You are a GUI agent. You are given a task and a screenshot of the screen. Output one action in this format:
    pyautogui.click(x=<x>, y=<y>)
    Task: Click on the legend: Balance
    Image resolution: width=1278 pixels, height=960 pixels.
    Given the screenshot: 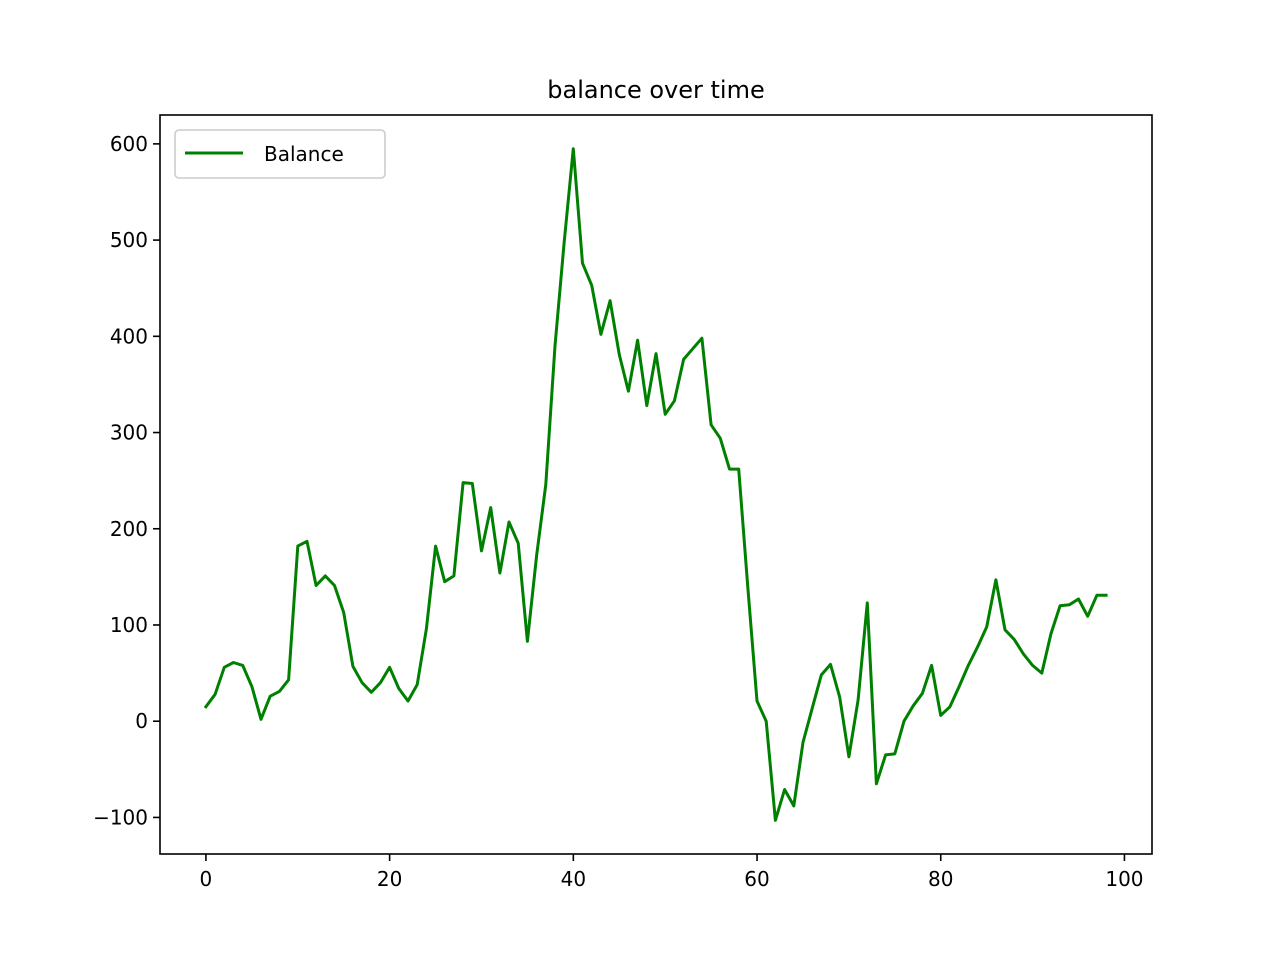 What is the action you would take?
    pyautogui.click(x=280, y=154)
    